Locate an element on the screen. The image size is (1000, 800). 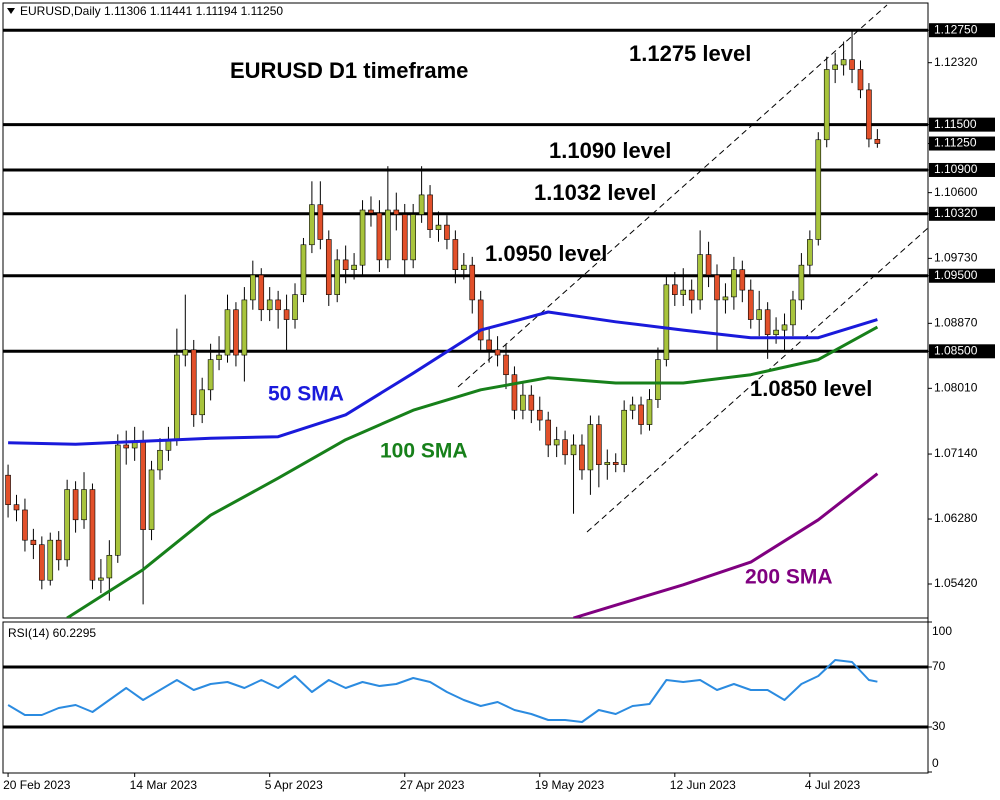
x-tick-label: 4 Jul 2023 is located at coordinates (833, 785).